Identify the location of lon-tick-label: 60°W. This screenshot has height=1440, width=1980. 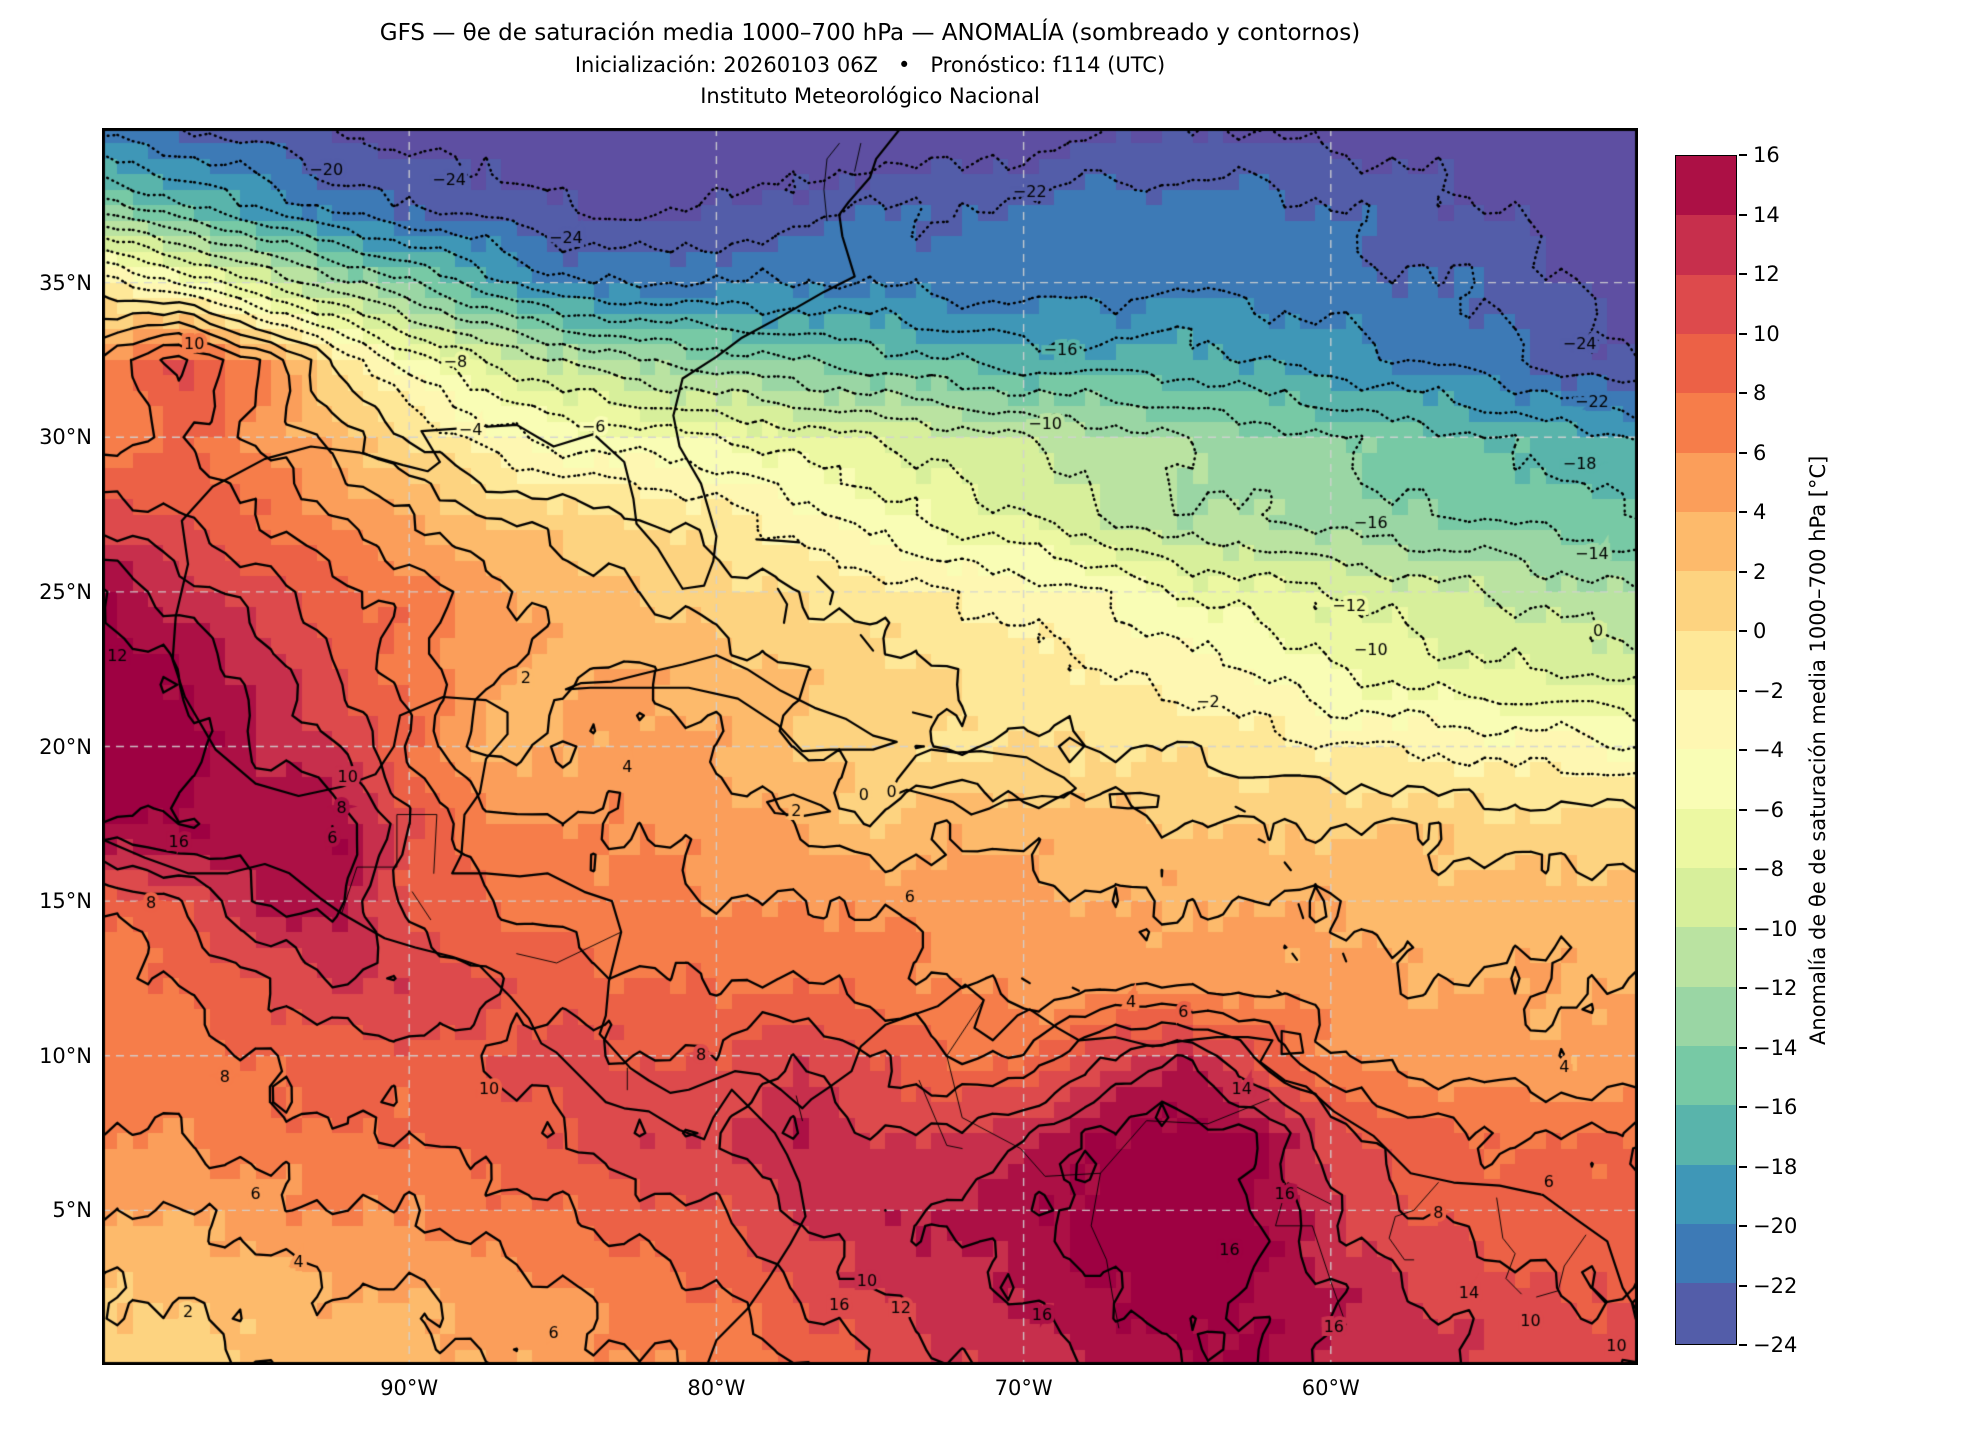
(1330, 1388).